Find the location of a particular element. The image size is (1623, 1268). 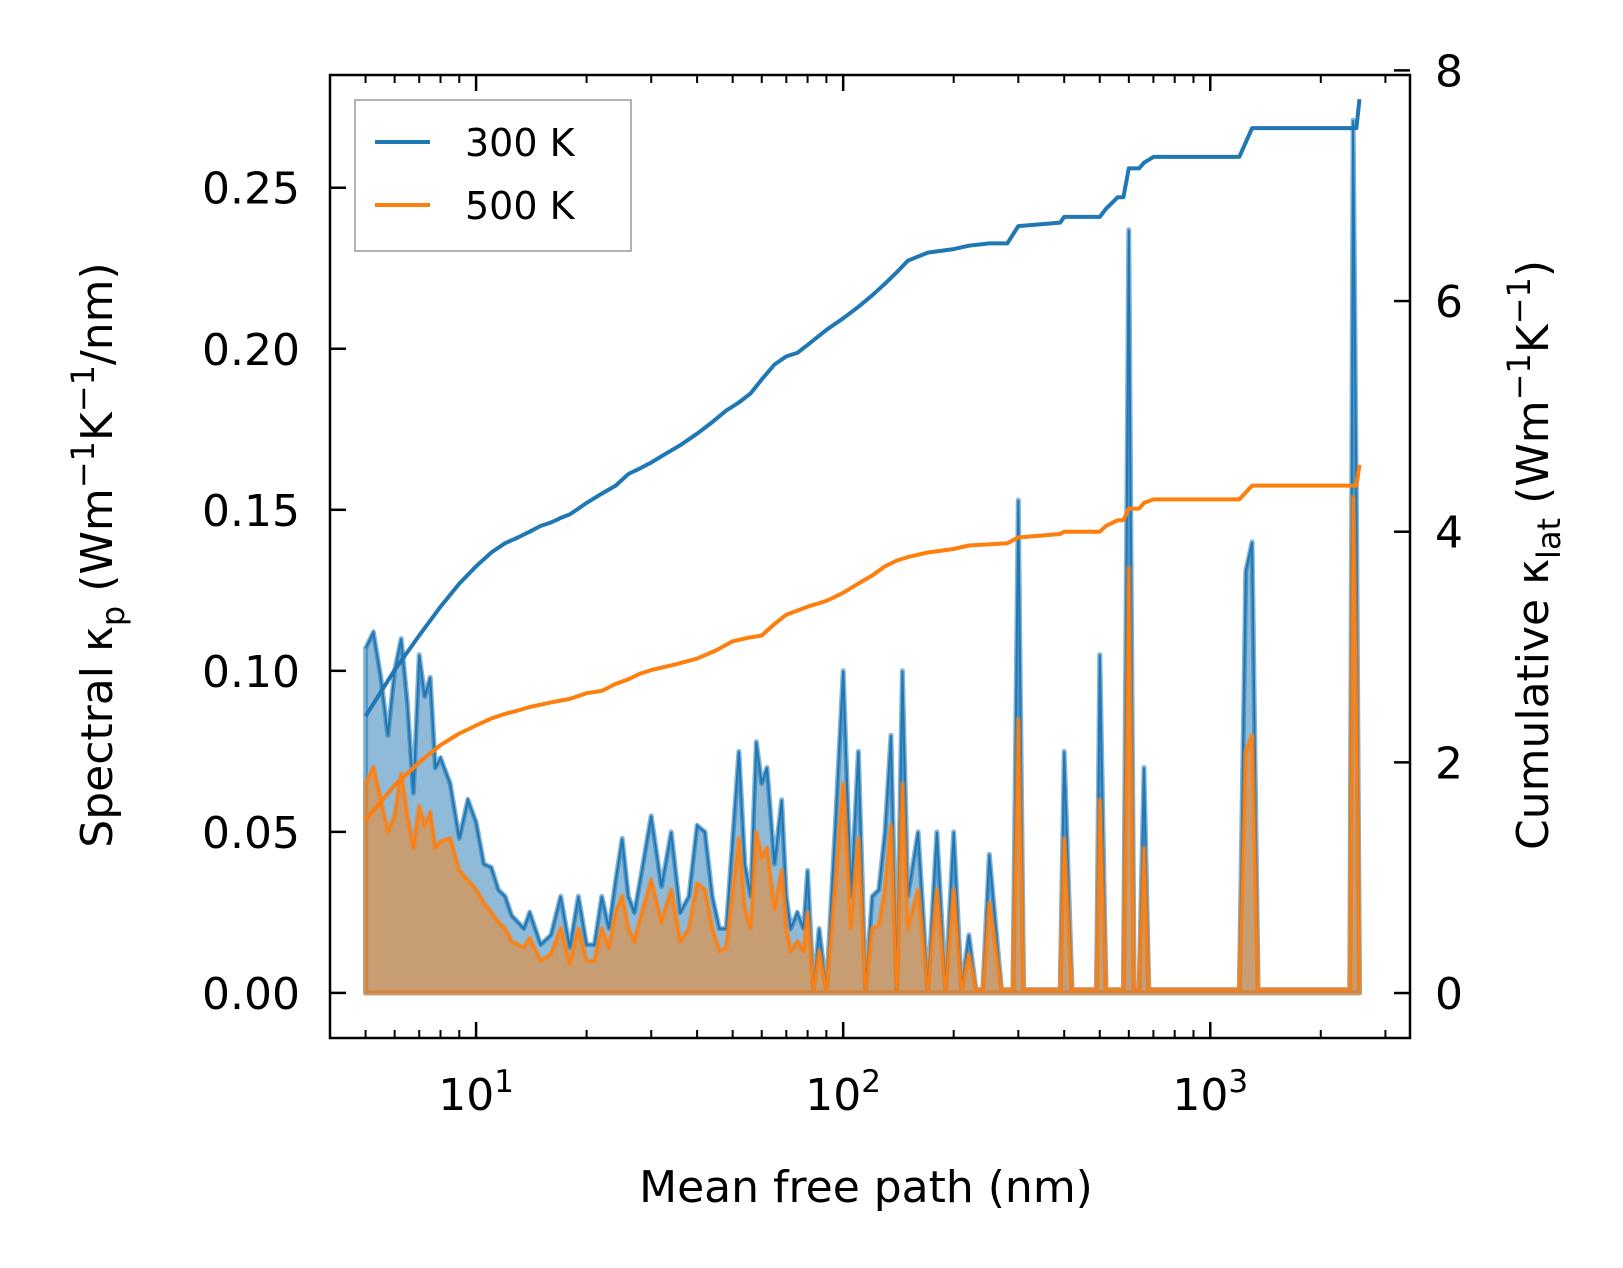

x-tick-label: 10³ is located at coordinates (1210, 1092).